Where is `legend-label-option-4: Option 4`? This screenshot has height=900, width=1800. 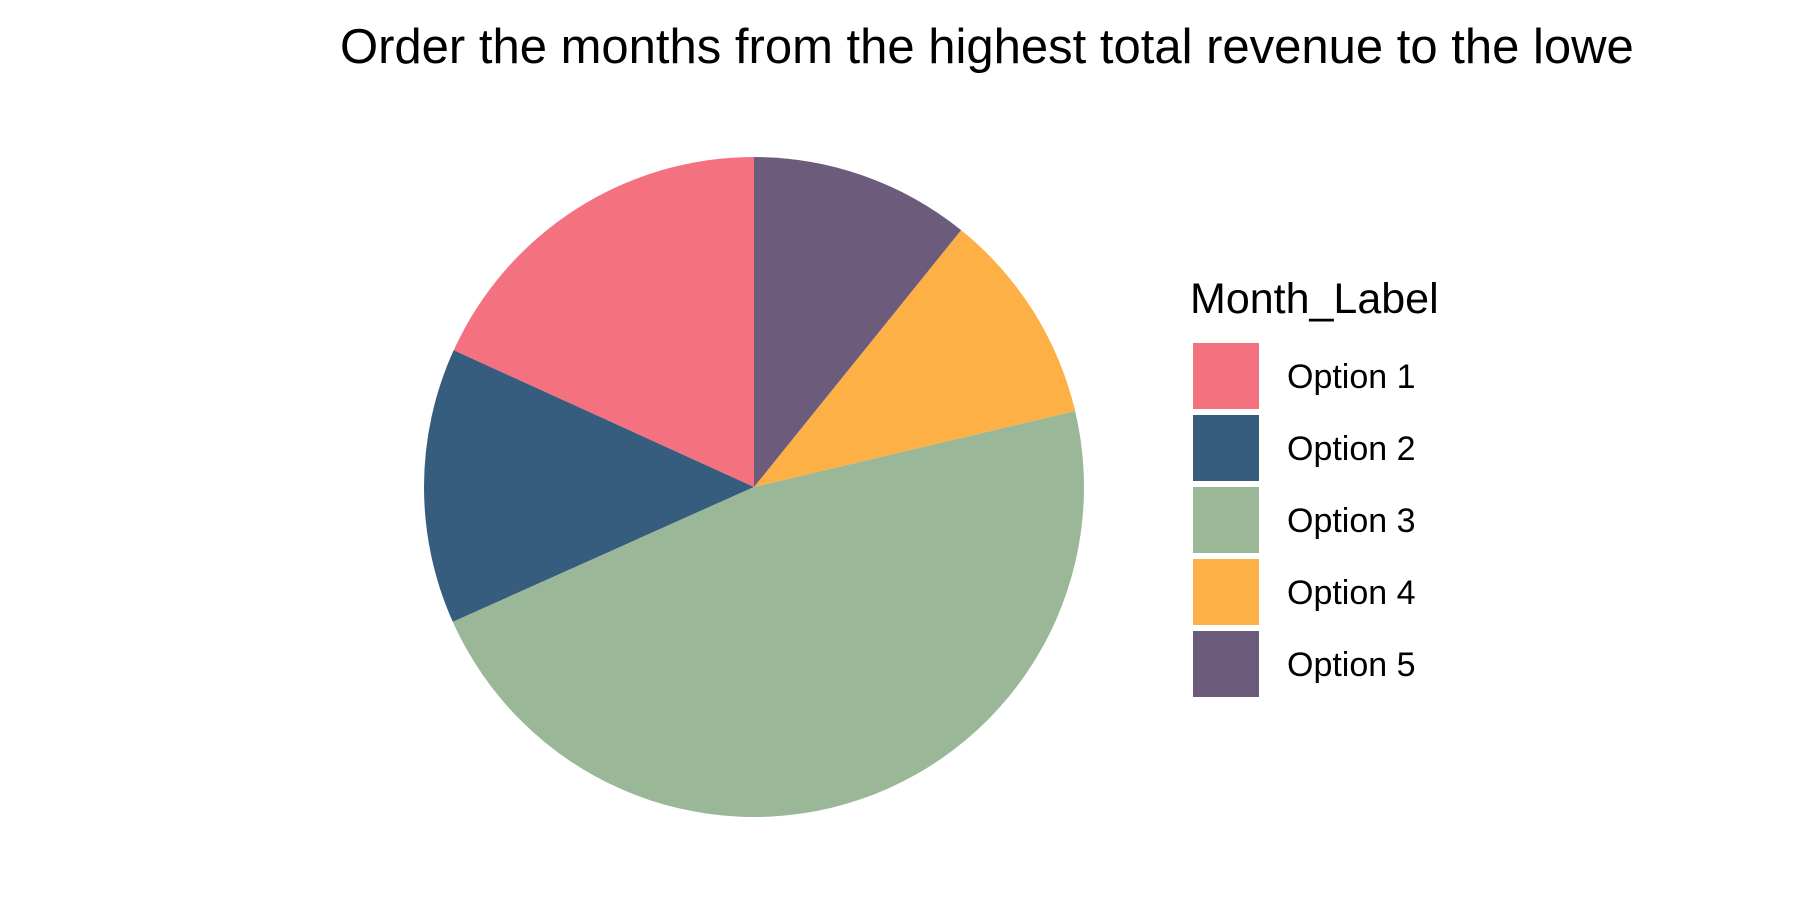
legend-label-option-4: Option 4 is located at coordinates (1351, 593).